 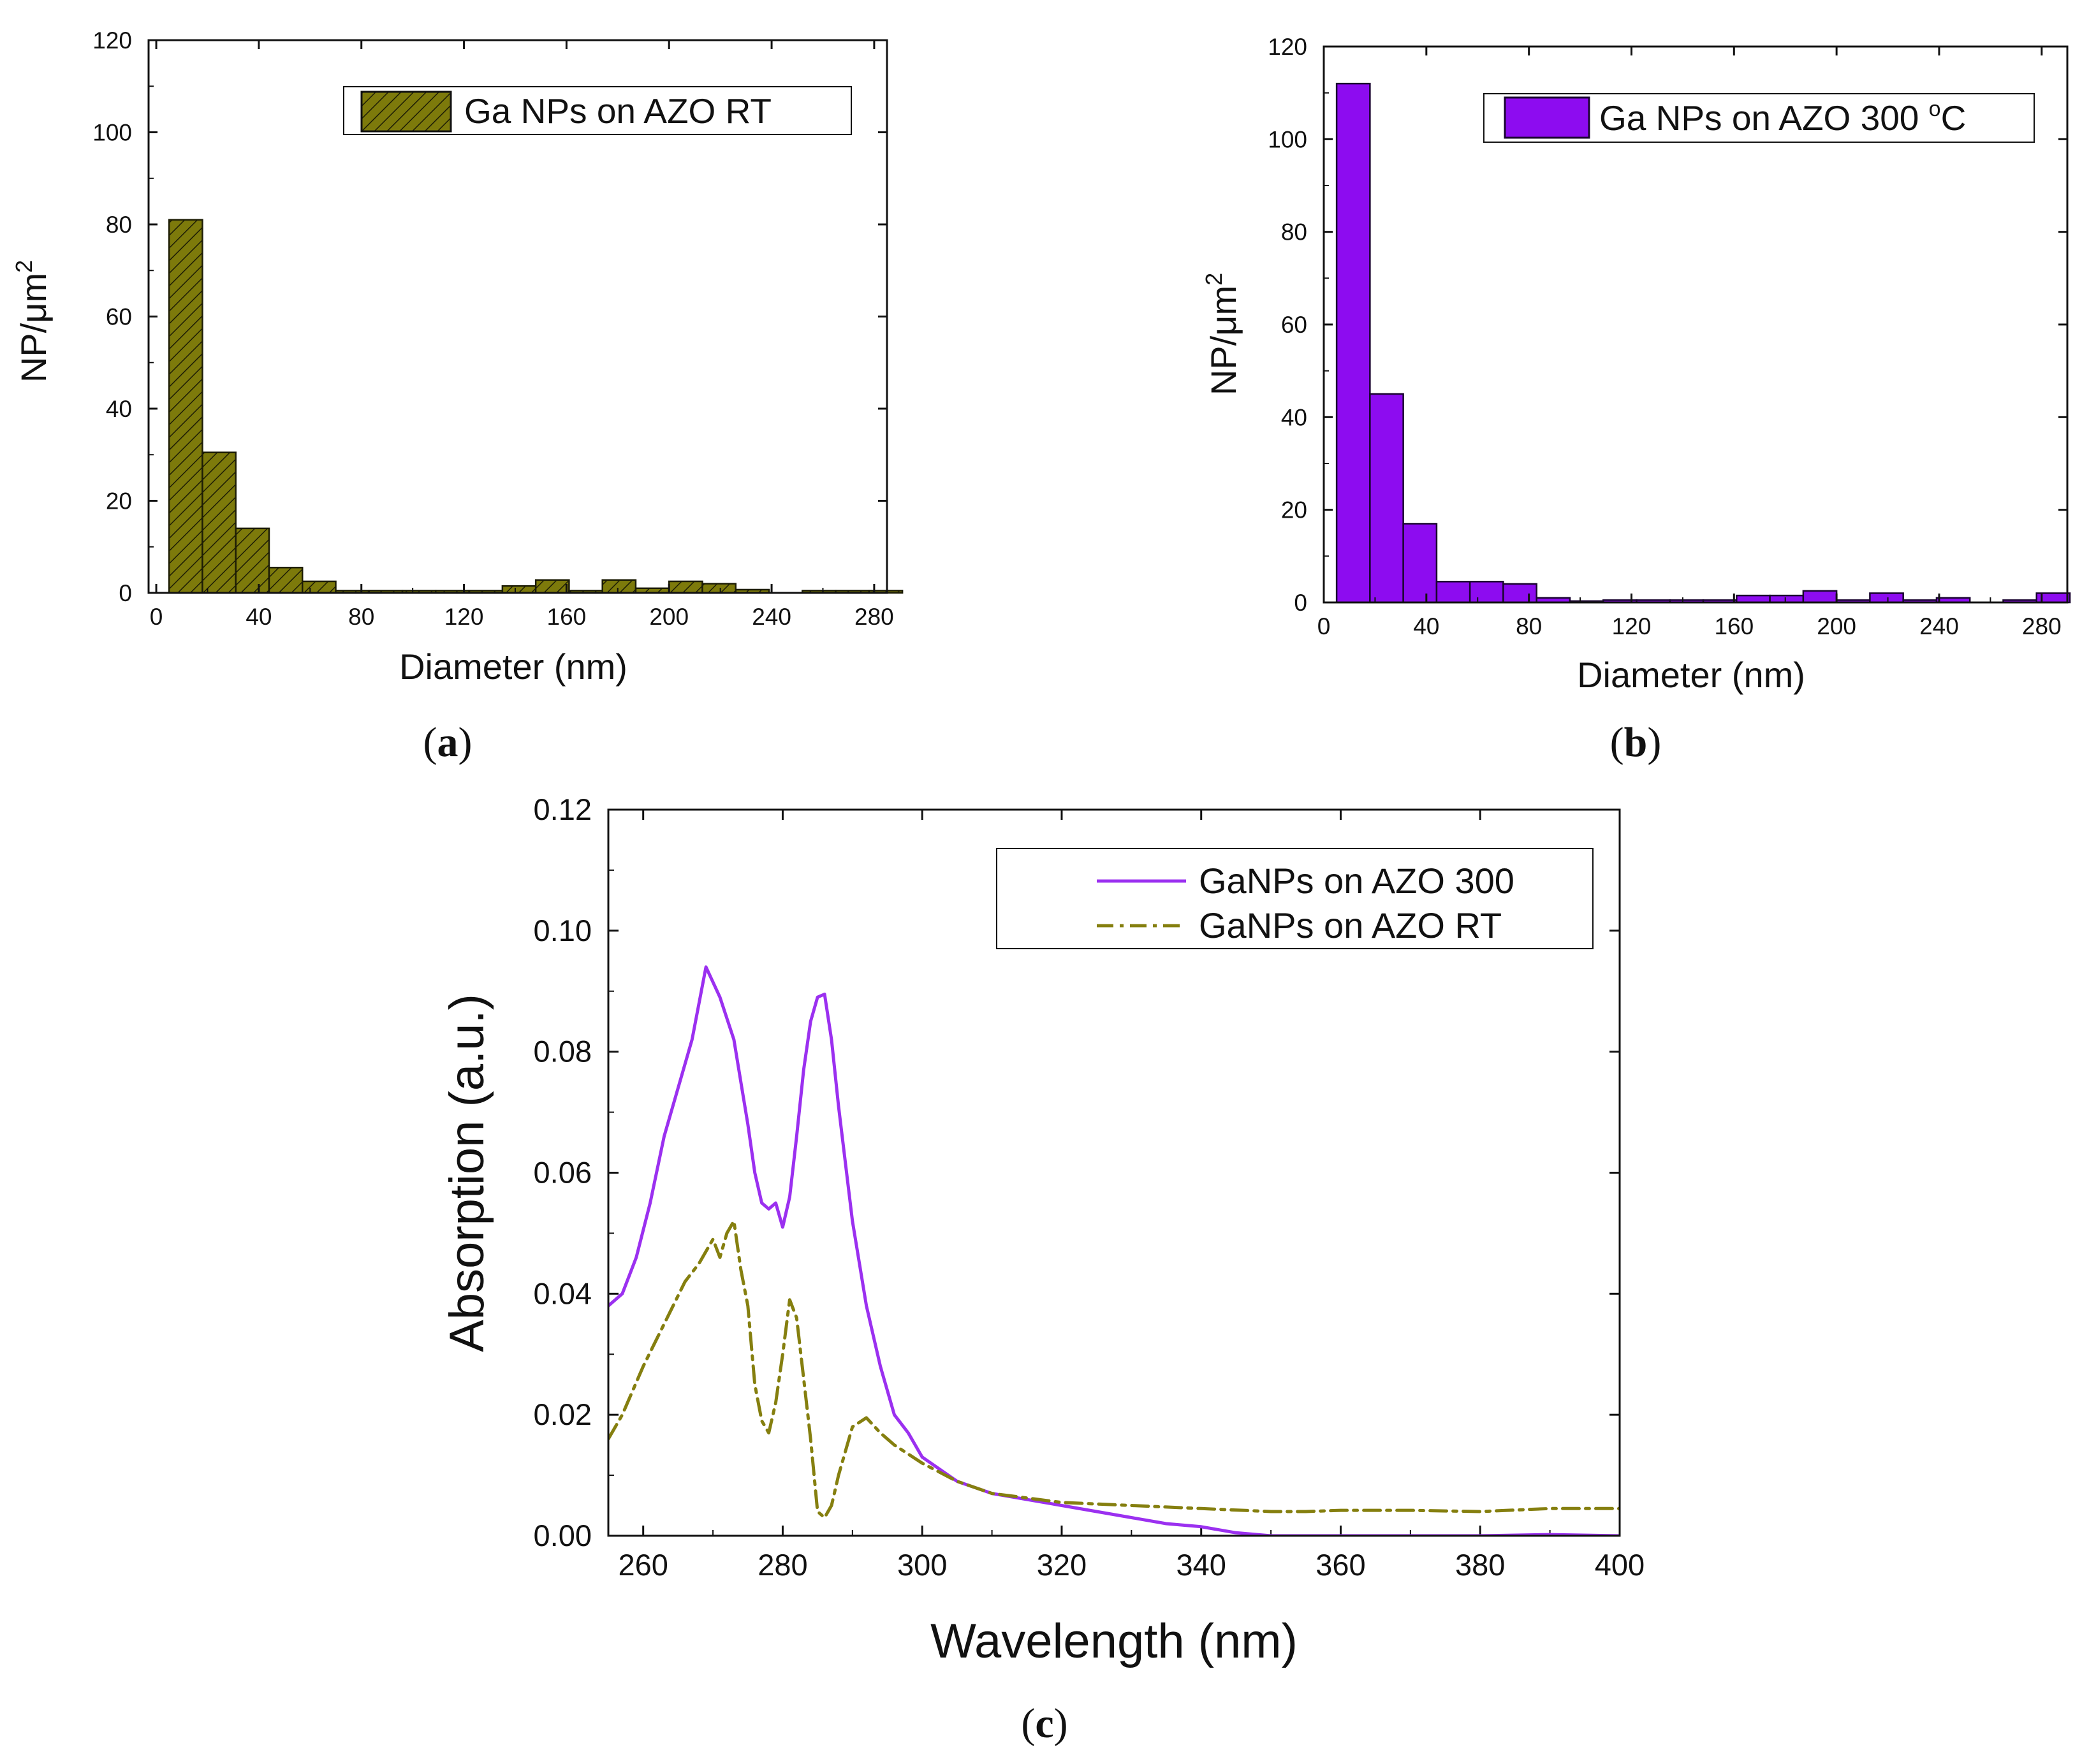 What do you see at coordinates (563, 930) in the screenshot?
I see `y-tick-label-c: 0.10` at bounding box center [563, 930].